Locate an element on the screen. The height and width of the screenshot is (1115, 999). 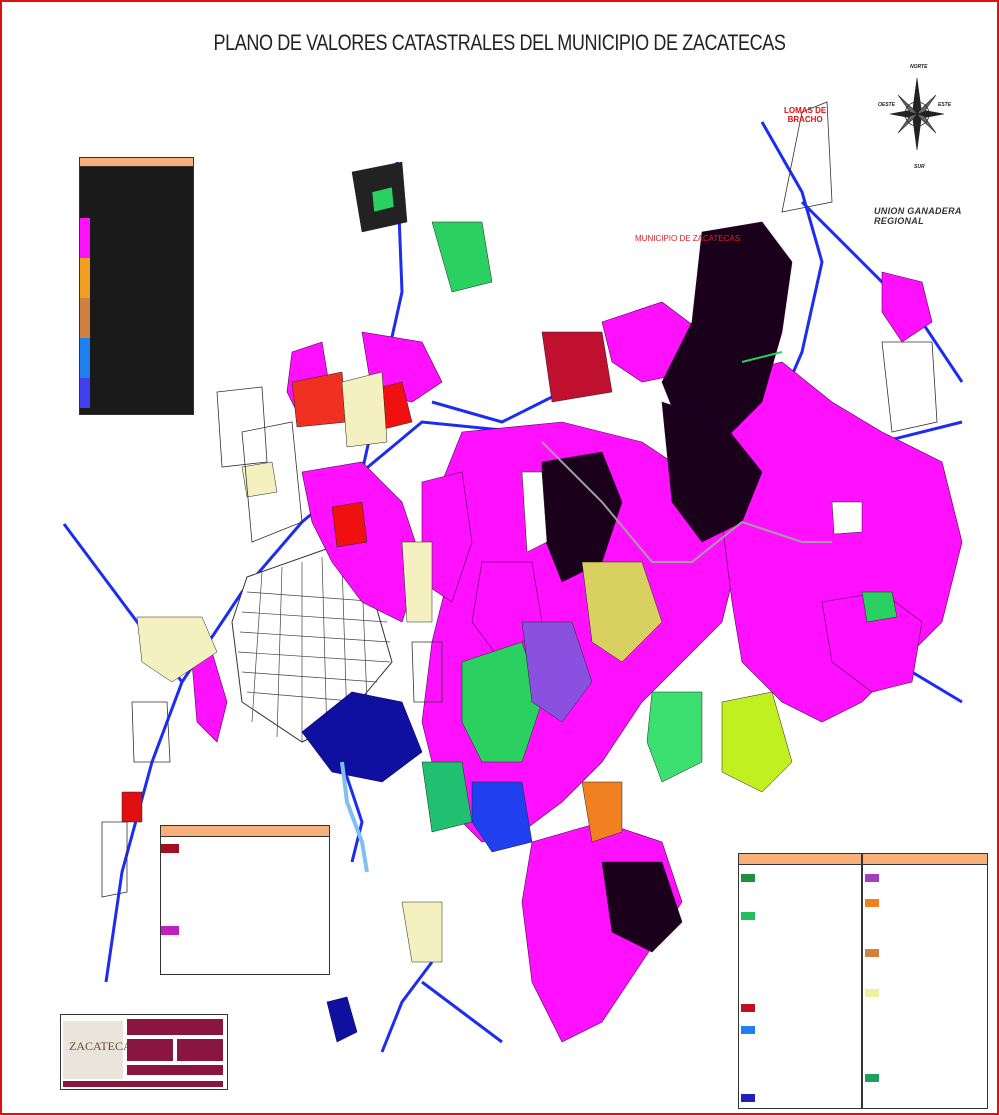
river is located at coordinates (354, 817).